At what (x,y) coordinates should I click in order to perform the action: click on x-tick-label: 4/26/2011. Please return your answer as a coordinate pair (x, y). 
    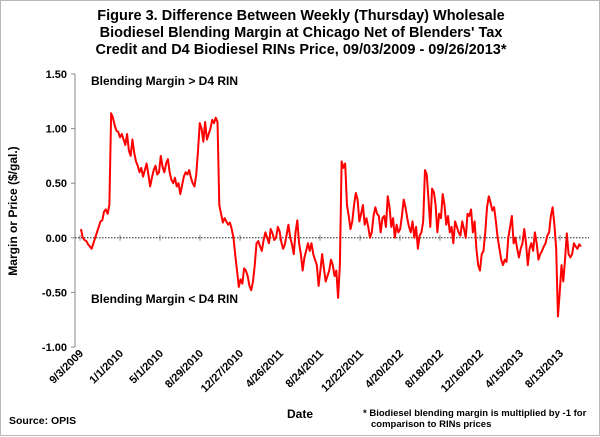
    Looking at the image, I should click on (264, 369).